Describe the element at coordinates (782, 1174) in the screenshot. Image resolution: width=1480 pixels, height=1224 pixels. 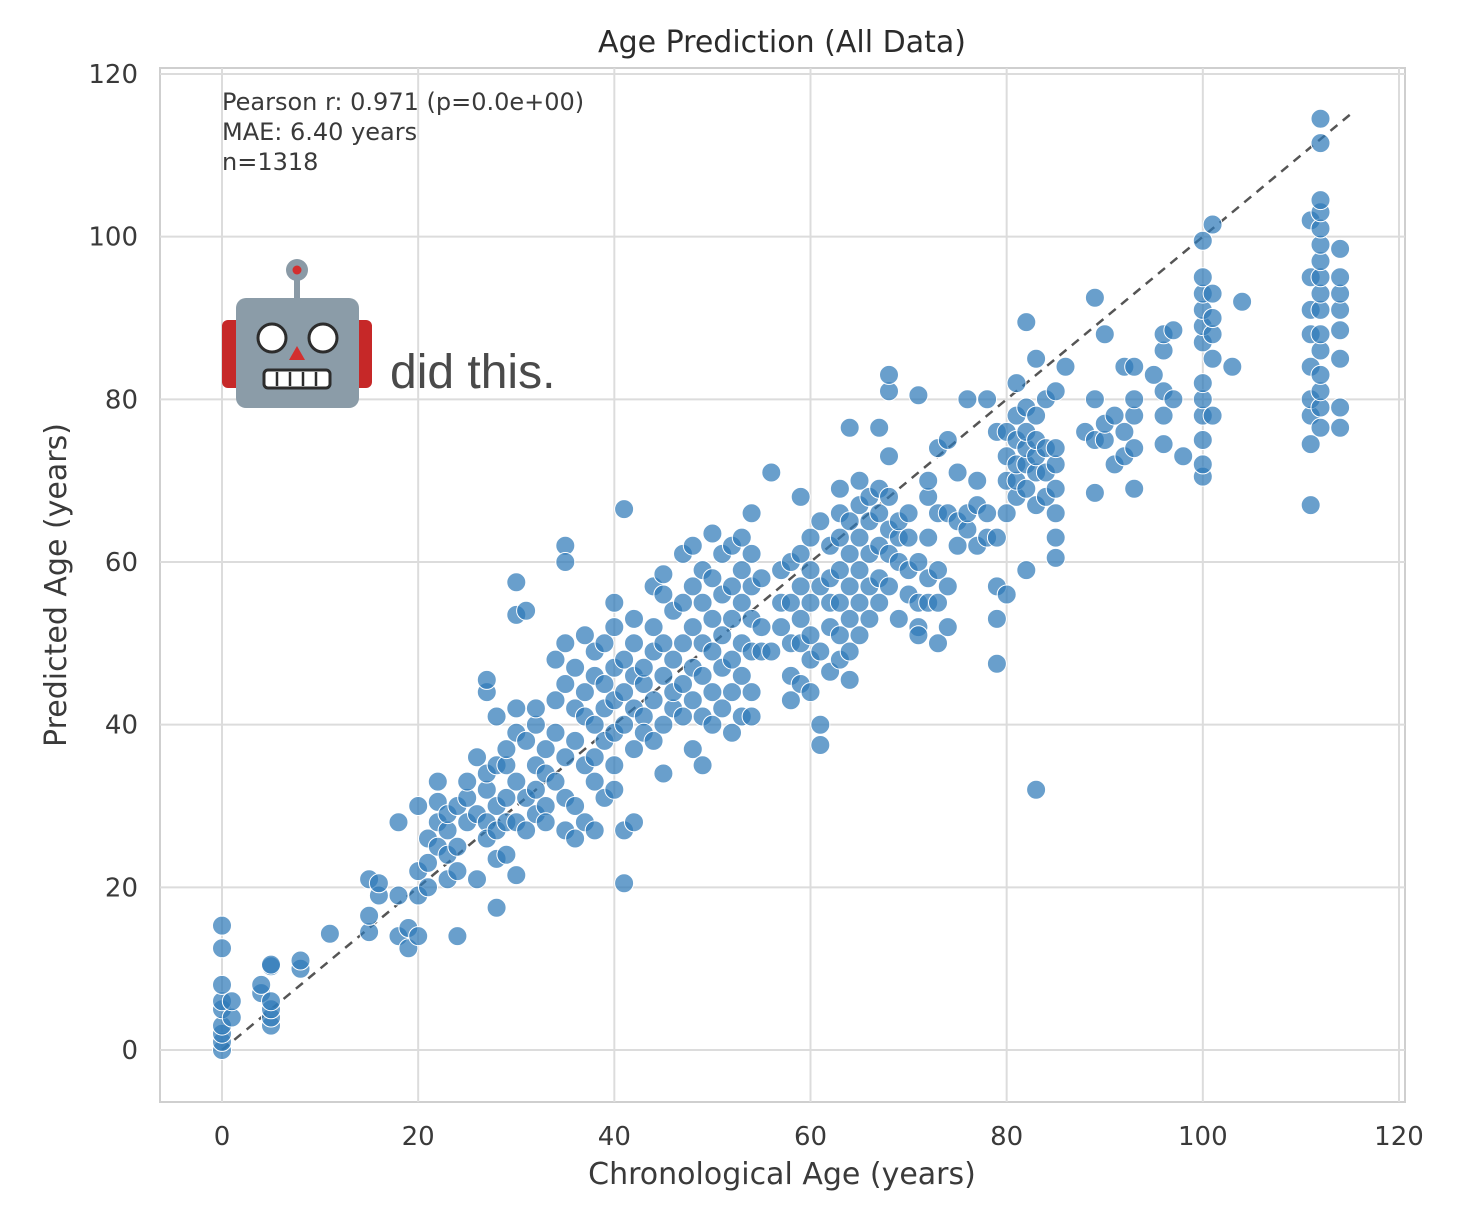
I see `x-axis-label: Chronological Age (years)` at that location.